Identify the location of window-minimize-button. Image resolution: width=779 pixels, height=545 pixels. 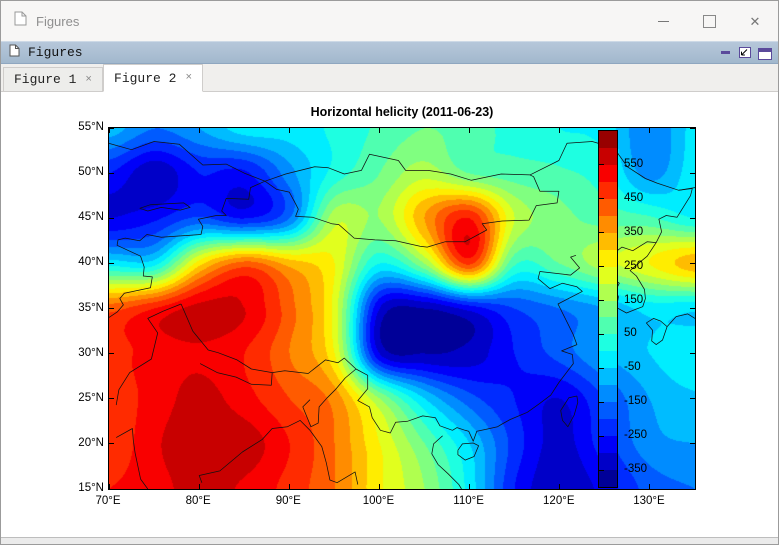
(663, 21).